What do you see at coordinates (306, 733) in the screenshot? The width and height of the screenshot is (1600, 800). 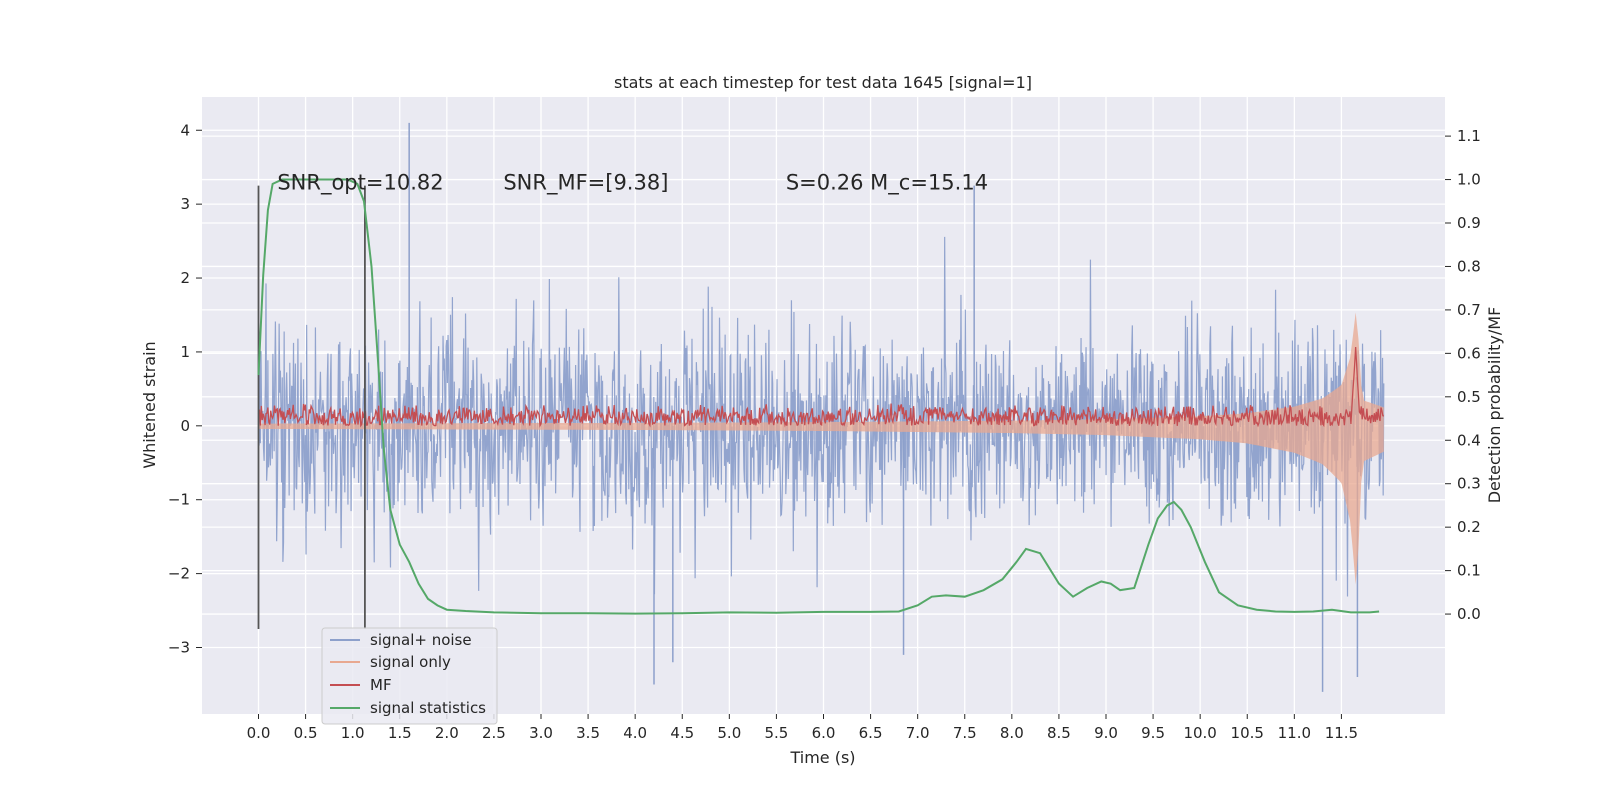 I see `x-tick-label: 0.5` at bounding box center [306, 733].